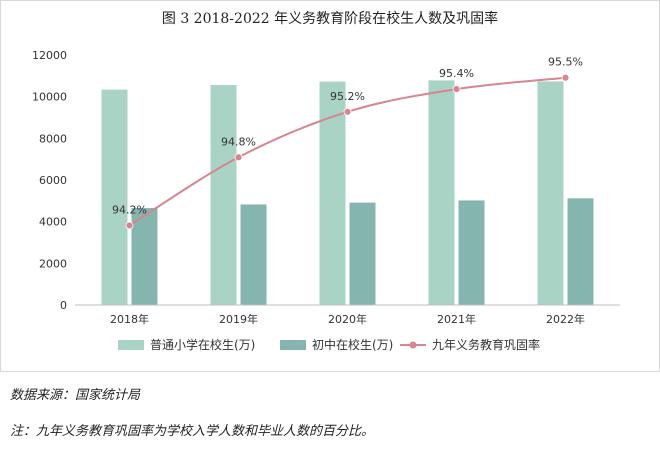  Describe the element at coordinates (202, 344) in the screenshot. I see `legend-label: 普通小学在校生(万)` at that location.